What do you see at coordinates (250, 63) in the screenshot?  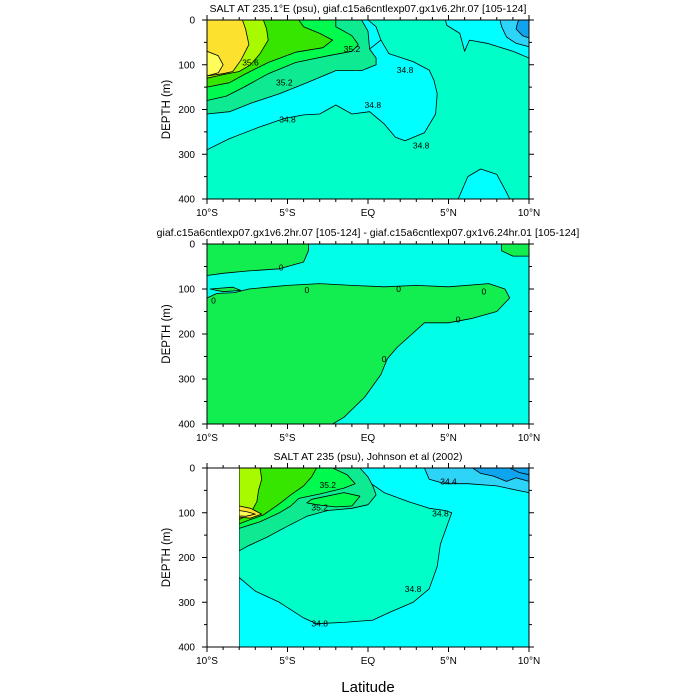 I see `contour-label: 35.6` at bounding box center [250, 63].